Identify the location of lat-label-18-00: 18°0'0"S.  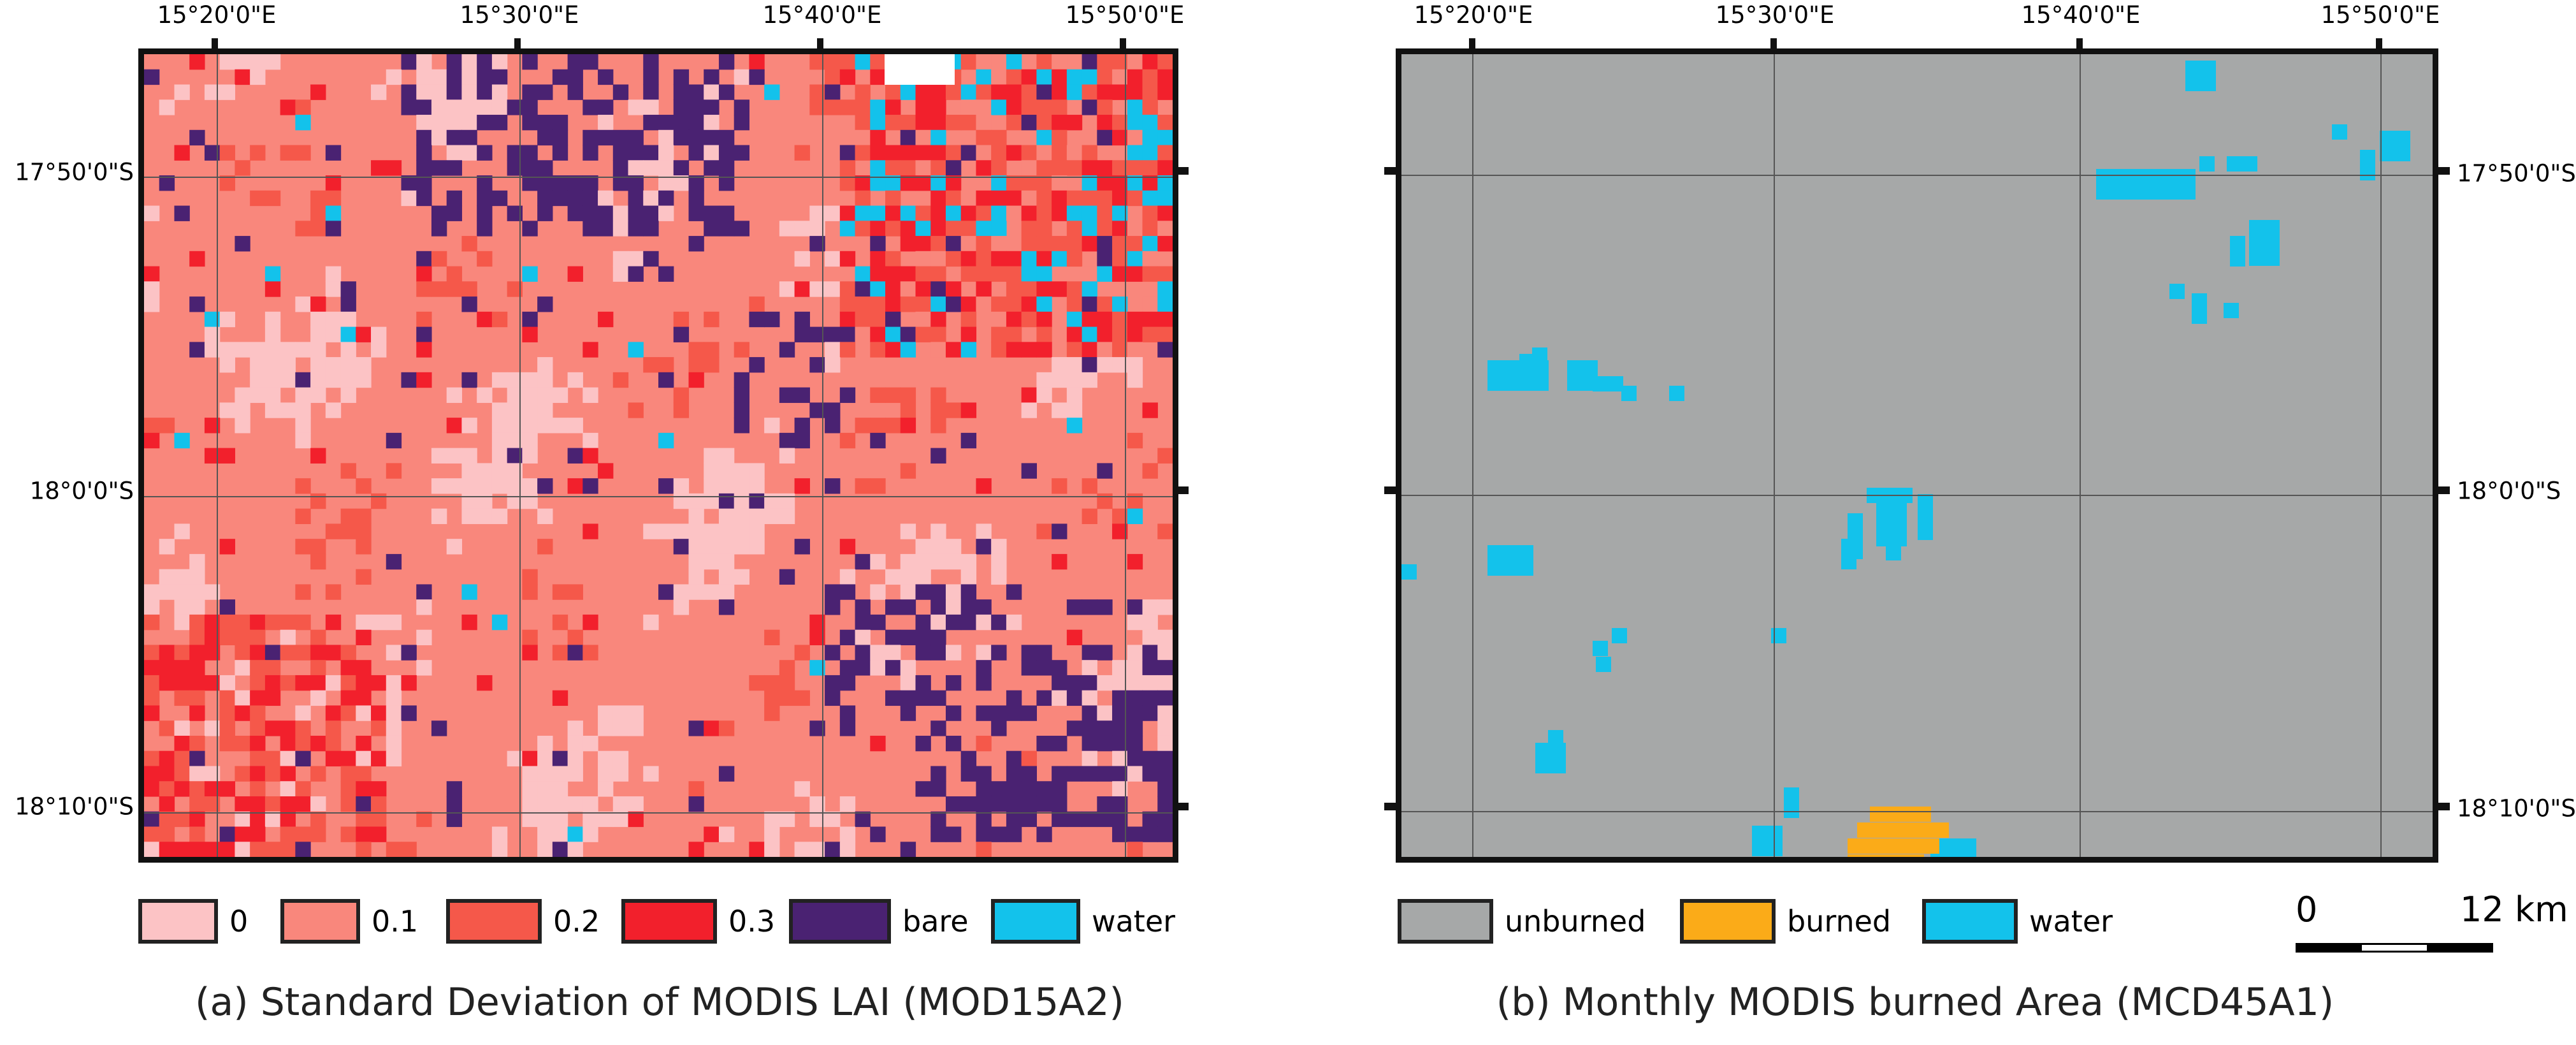
(2509, 491).